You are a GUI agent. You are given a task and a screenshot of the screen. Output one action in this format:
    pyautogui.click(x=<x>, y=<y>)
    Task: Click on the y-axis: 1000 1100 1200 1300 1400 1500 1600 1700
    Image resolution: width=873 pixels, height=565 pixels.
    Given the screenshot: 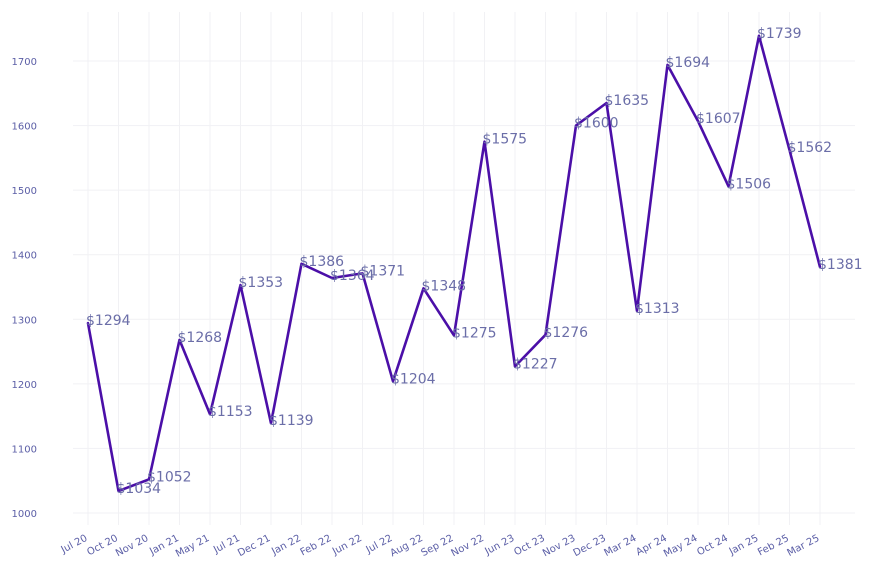 What is the action you would take?
    pyautogui.click(x=24, y=288)
    